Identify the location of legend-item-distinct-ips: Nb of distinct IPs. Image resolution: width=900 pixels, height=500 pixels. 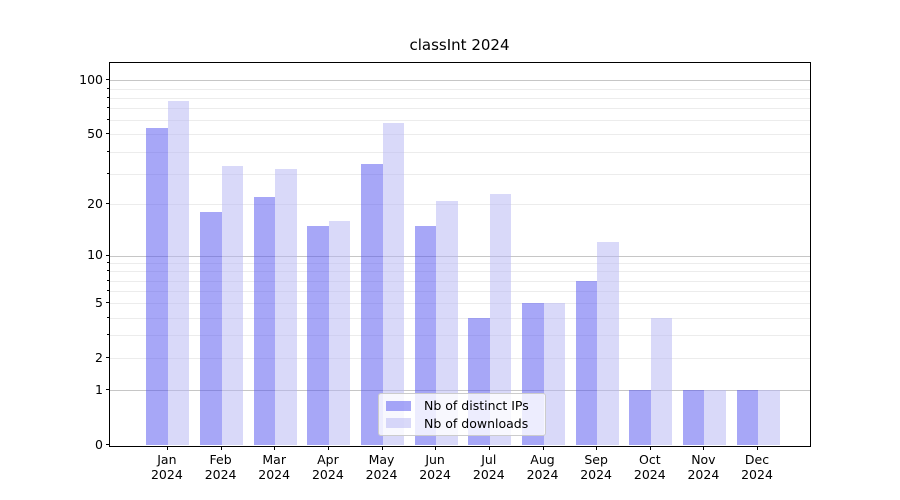
(462, 405).